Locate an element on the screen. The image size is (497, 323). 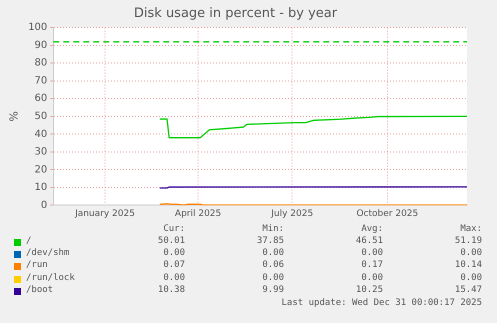
legend-label: /run/lock is located at coordinates (50, 277).